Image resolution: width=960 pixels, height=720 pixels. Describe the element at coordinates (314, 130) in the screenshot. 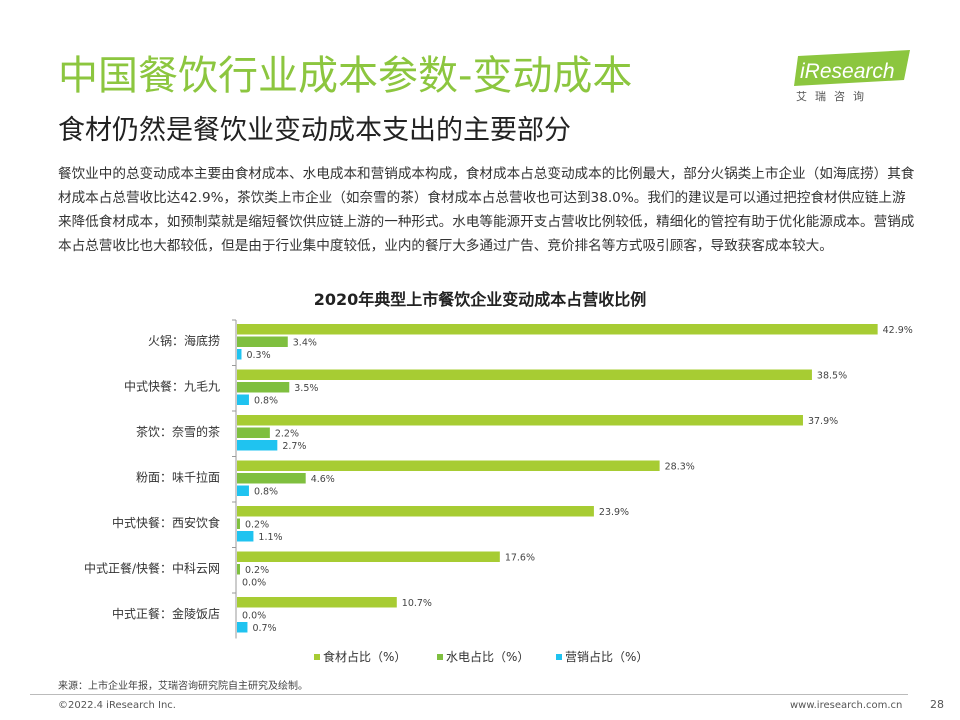

I see `page-subtitle: 食材仍然是餐饮业变动成本支出的主要部分` at that location.